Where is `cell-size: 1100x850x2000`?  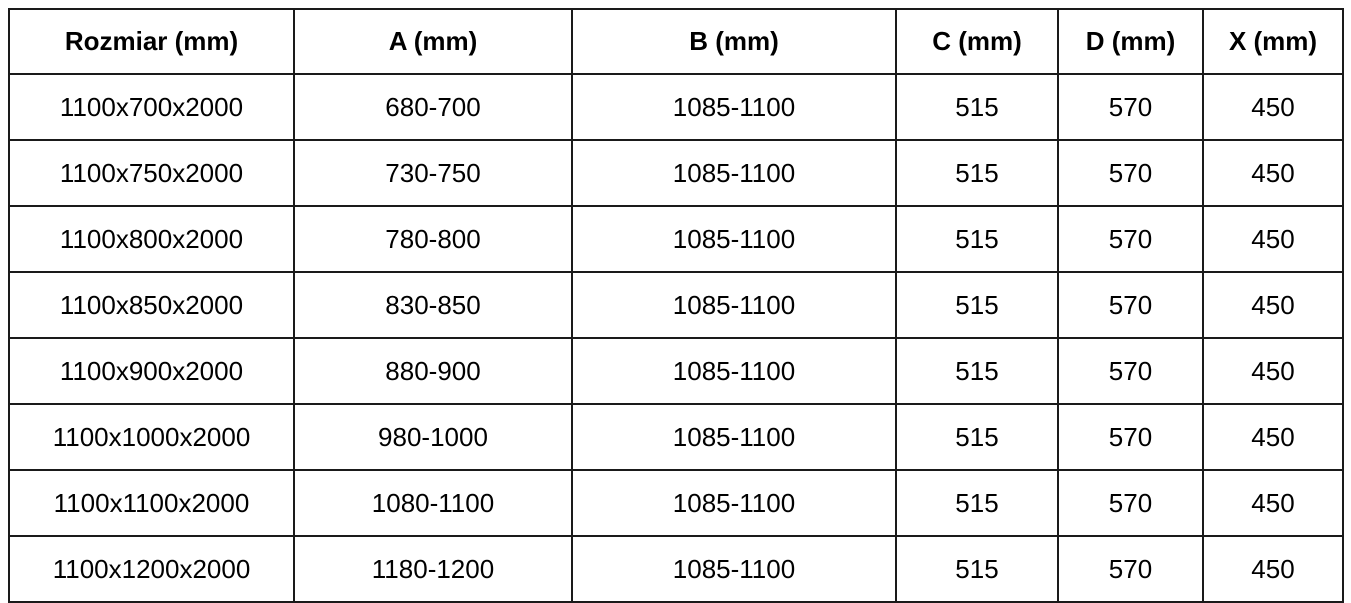 cell-size: 1100x850x2000 is located at coordinates (151, 305).